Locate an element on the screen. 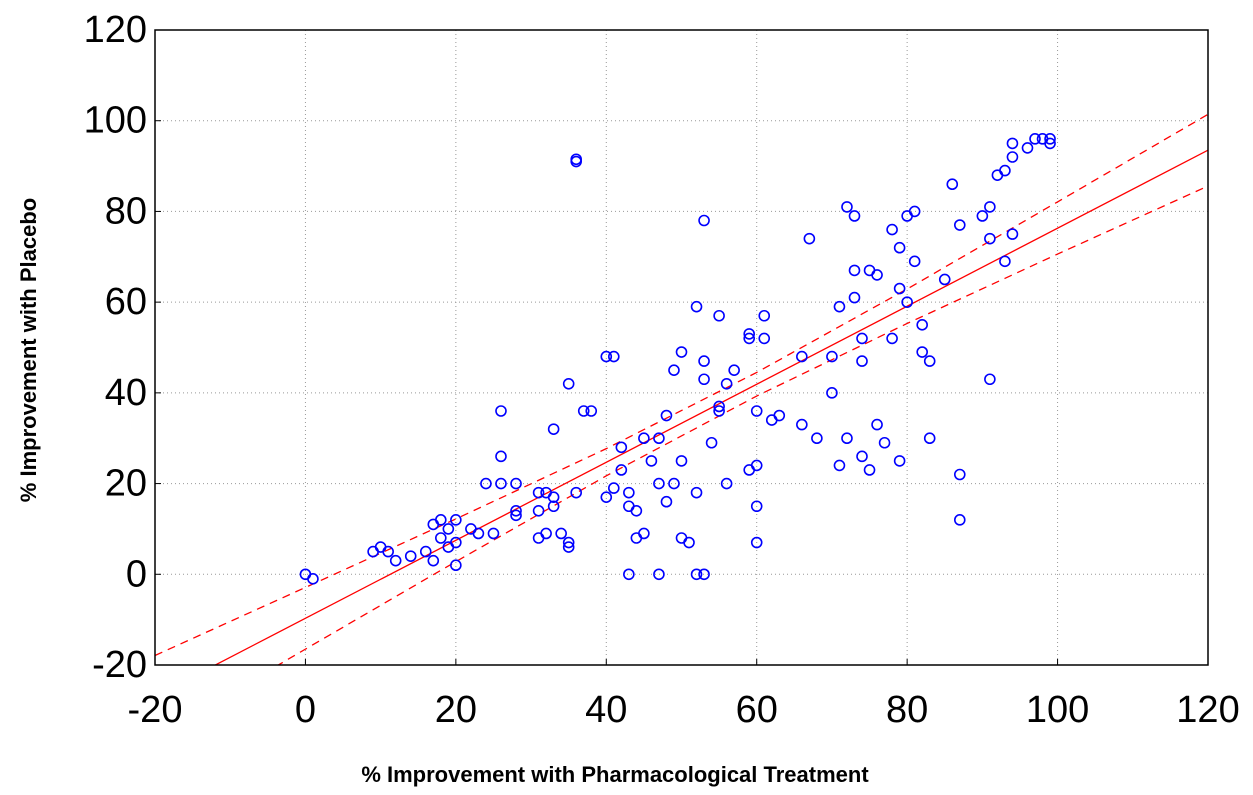  y-tick-label: 40 is located at coordinates (126, 393).